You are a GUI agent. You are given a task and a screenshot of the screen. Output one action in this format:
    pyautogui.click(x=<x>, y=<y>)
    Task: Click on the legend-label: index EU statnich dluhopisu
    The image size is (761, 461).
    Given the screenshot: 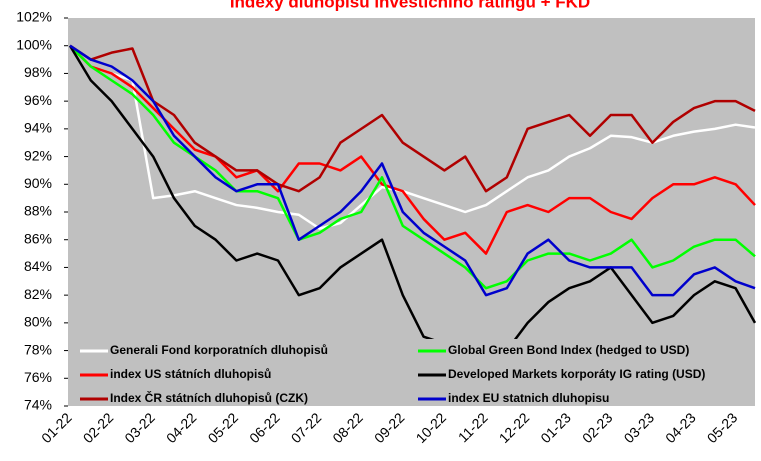 What is the action you would take?
    pyautogui.click(x=528, y=398)
    